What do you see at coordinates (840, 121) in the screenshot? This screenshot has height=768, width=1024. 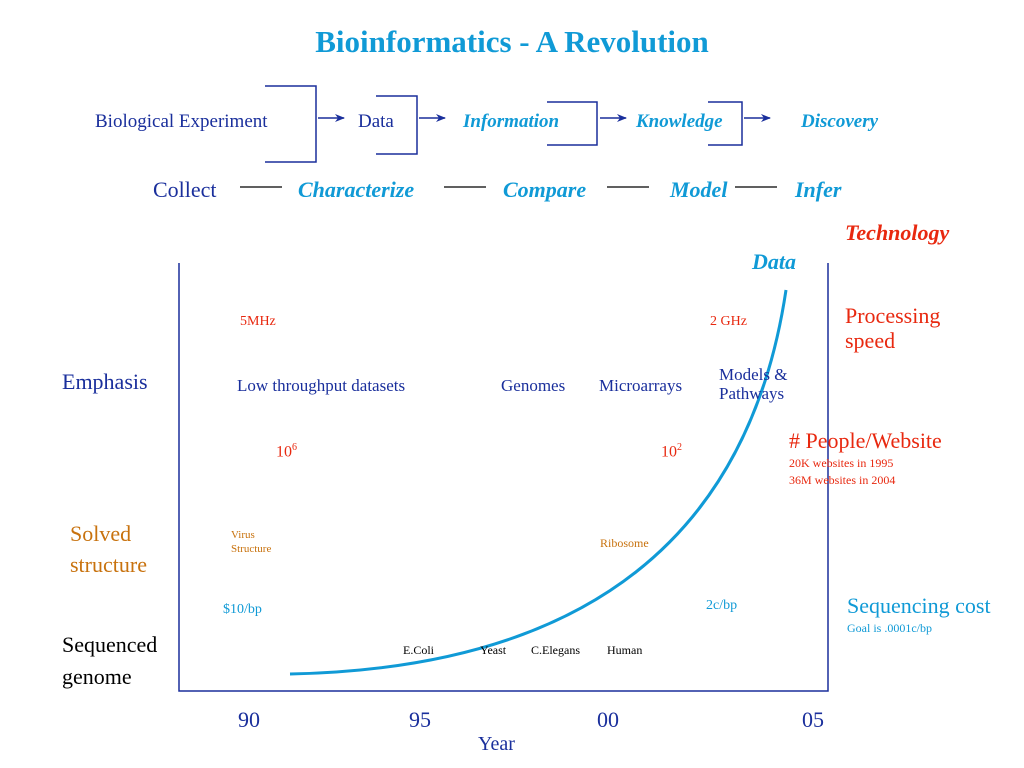 I see `flow-step-discovery: Discovery` at bounding box center [840, 121].